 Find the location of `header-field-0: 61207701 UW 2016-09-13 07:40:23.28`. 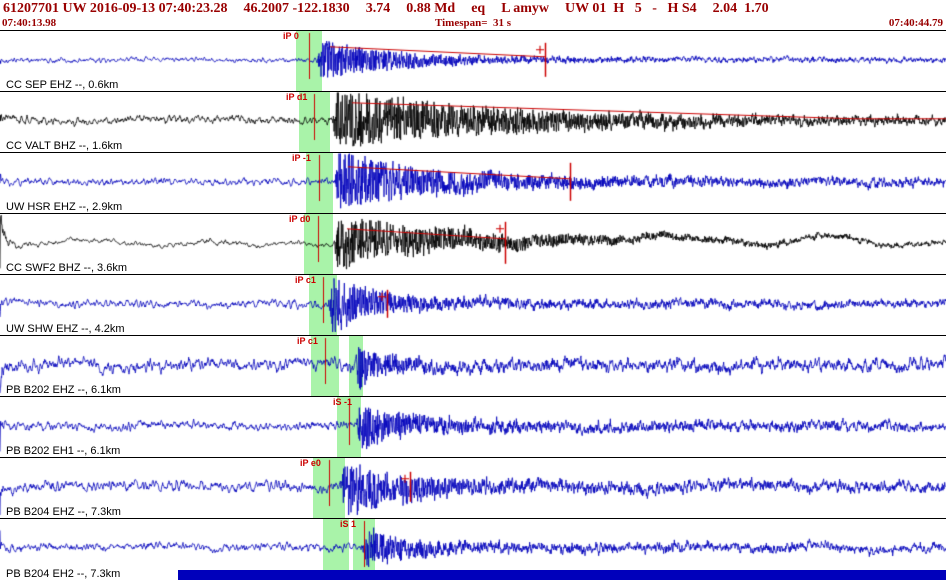

header-field-0: 61207701 UW 2016-09-13 07:40:23.28 is located at coordinates (115, 8).